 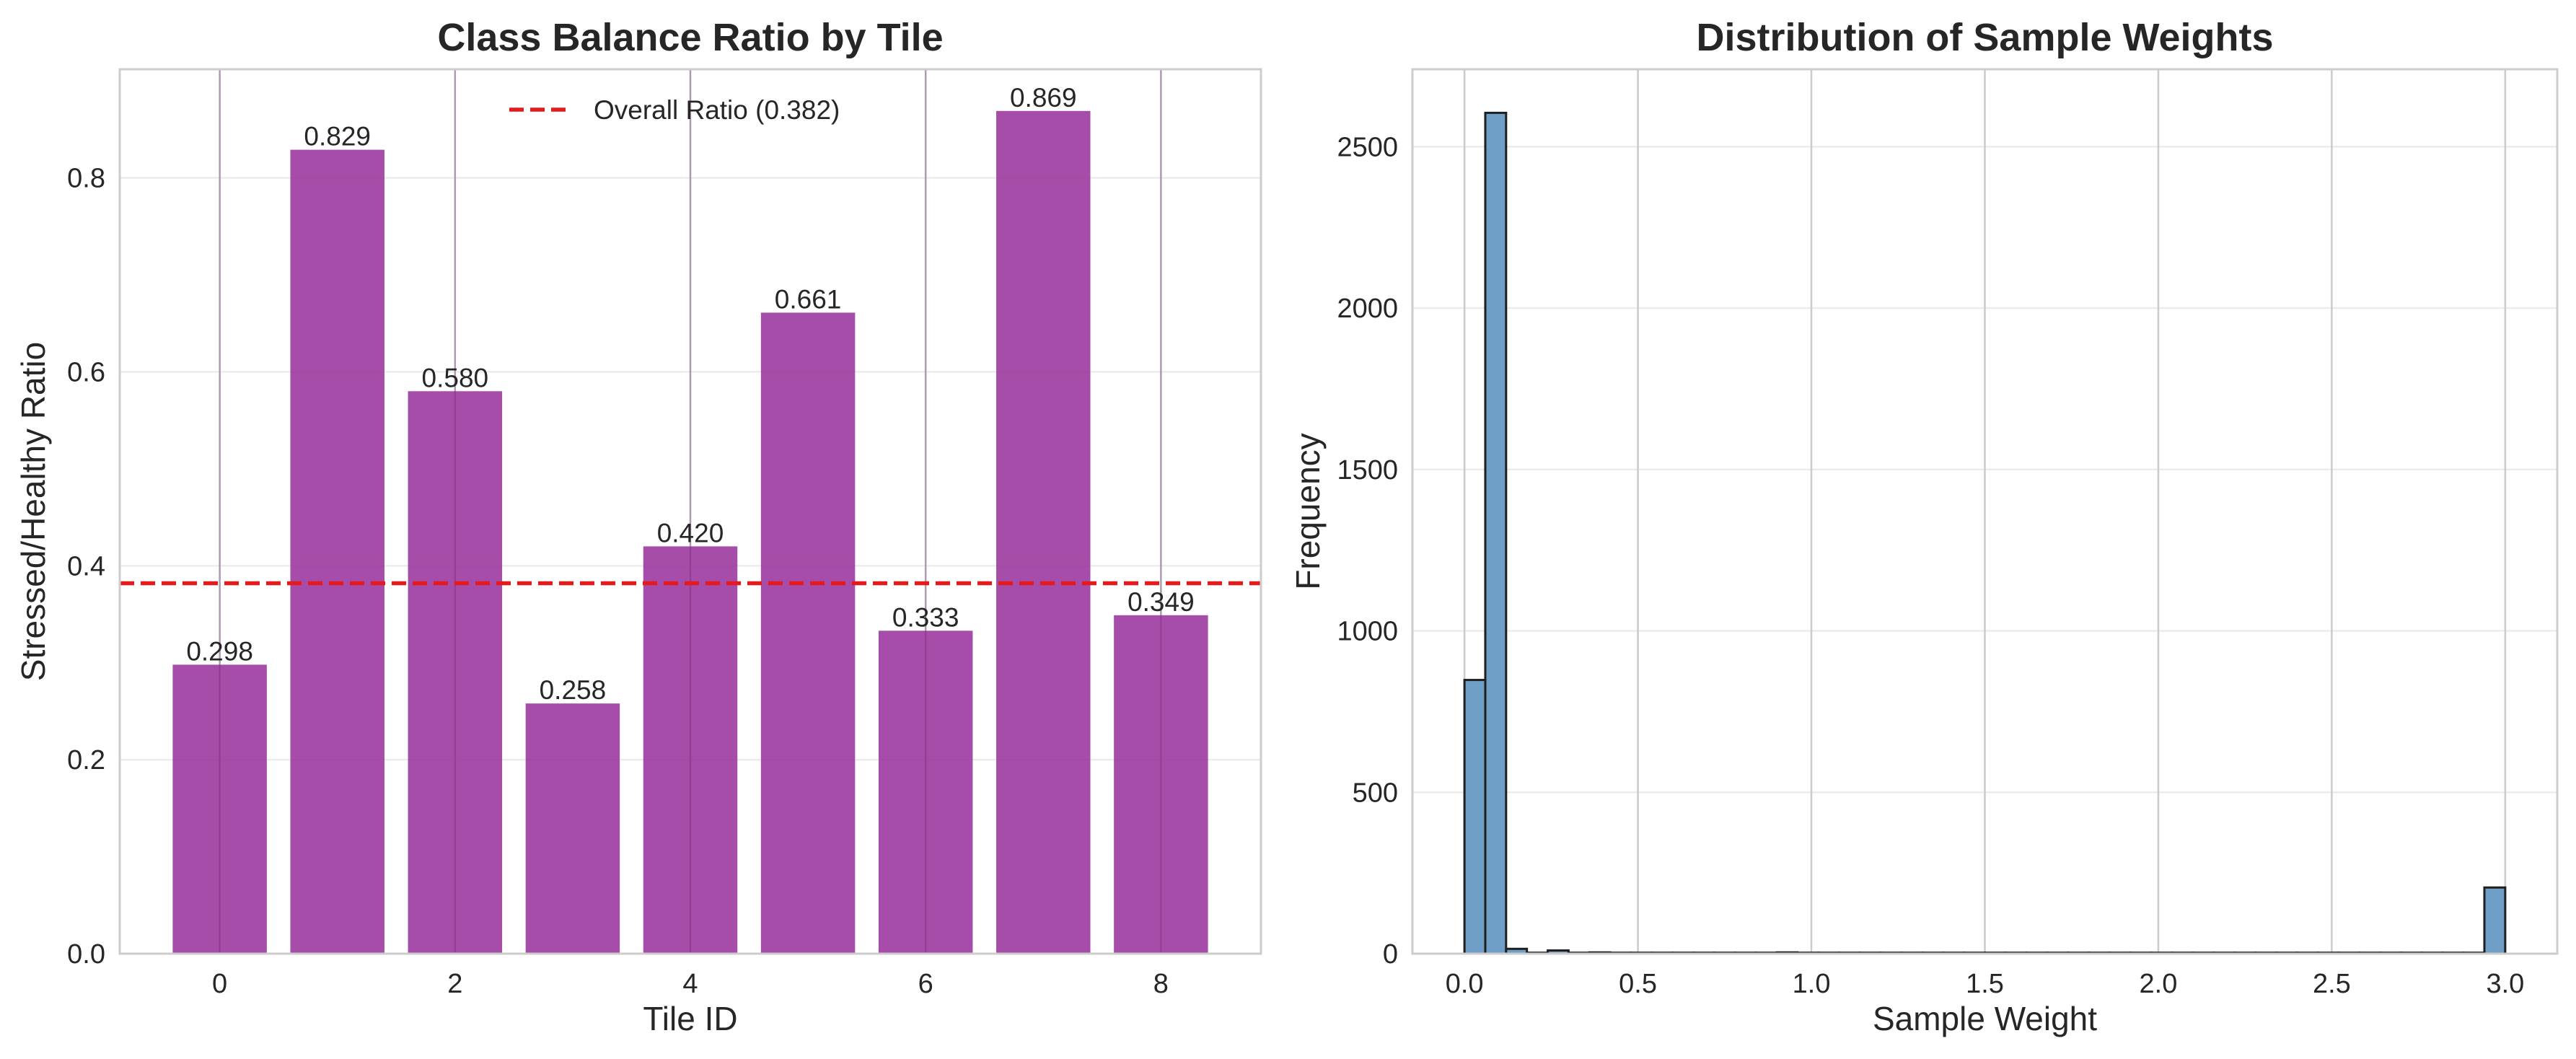 I want to click on histogram-x-tick-label: 0.5, so click(x=1638, y=984).